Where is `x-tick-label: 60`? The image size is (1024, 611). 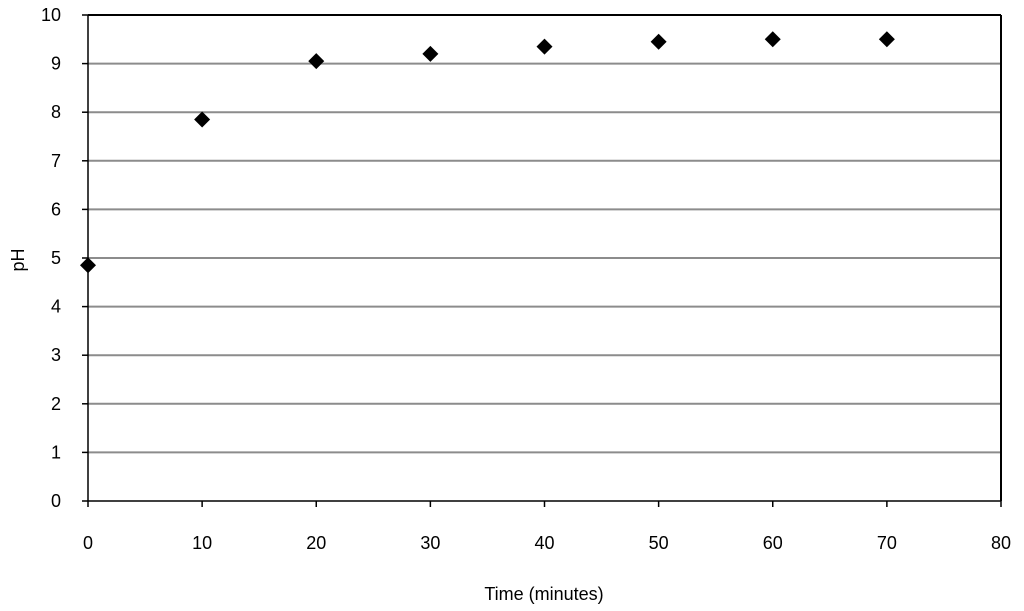
x-tick-label: 60 is located at coordinates (773, 543).